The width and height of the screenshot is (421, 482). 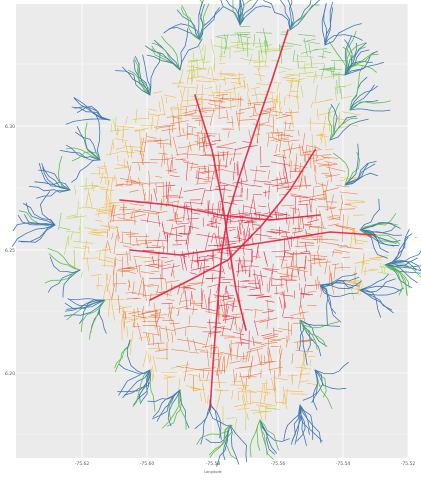 I want to click on arterial-road, so click(x=252, y=243).